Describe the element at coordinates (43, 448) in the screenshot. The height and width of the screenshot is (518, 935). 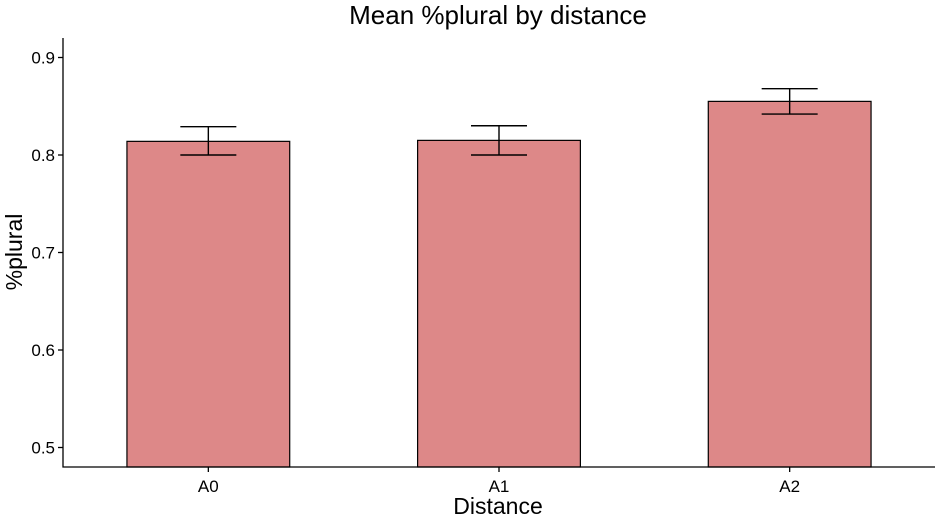
I see `y-tick-label-0.5: 0.5` at that location.